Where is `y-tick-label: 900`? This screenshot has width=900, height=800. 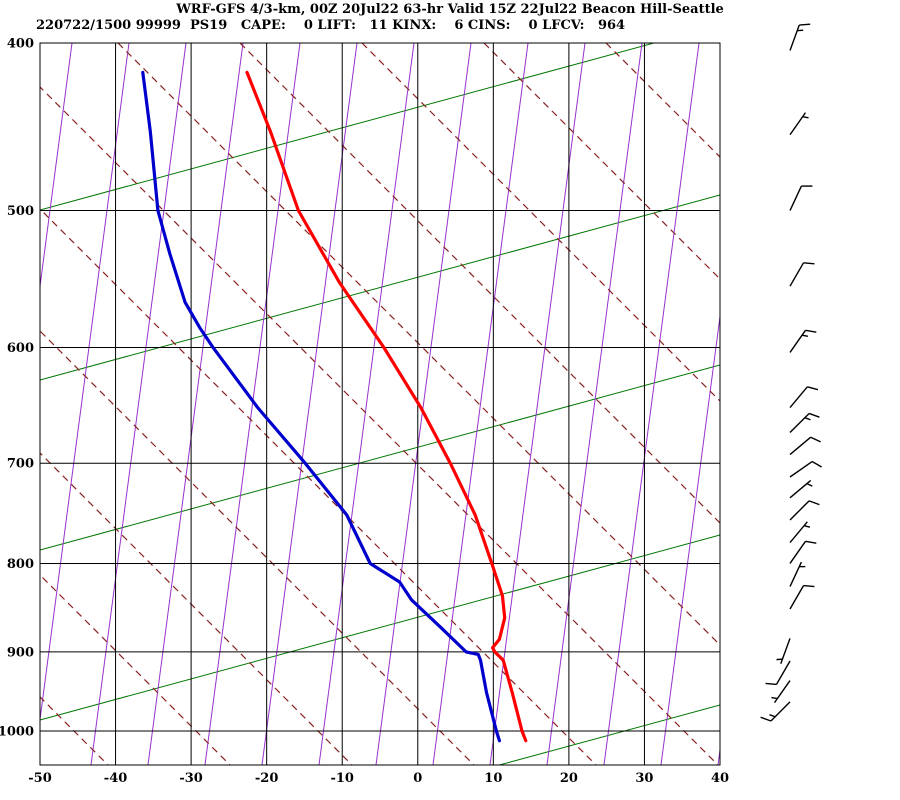
y-tick-label: 900 is located at coordinates (20, 652).